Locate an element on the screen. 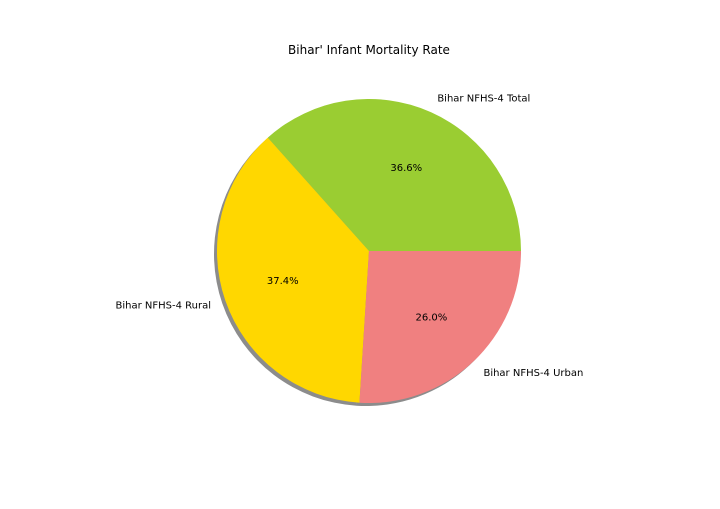 This screenshot has height=509, width=720. slice-label-bihar-nfhs-4-rural: Bihar NFHS-4 Rural is located at coordinates (163, 306).